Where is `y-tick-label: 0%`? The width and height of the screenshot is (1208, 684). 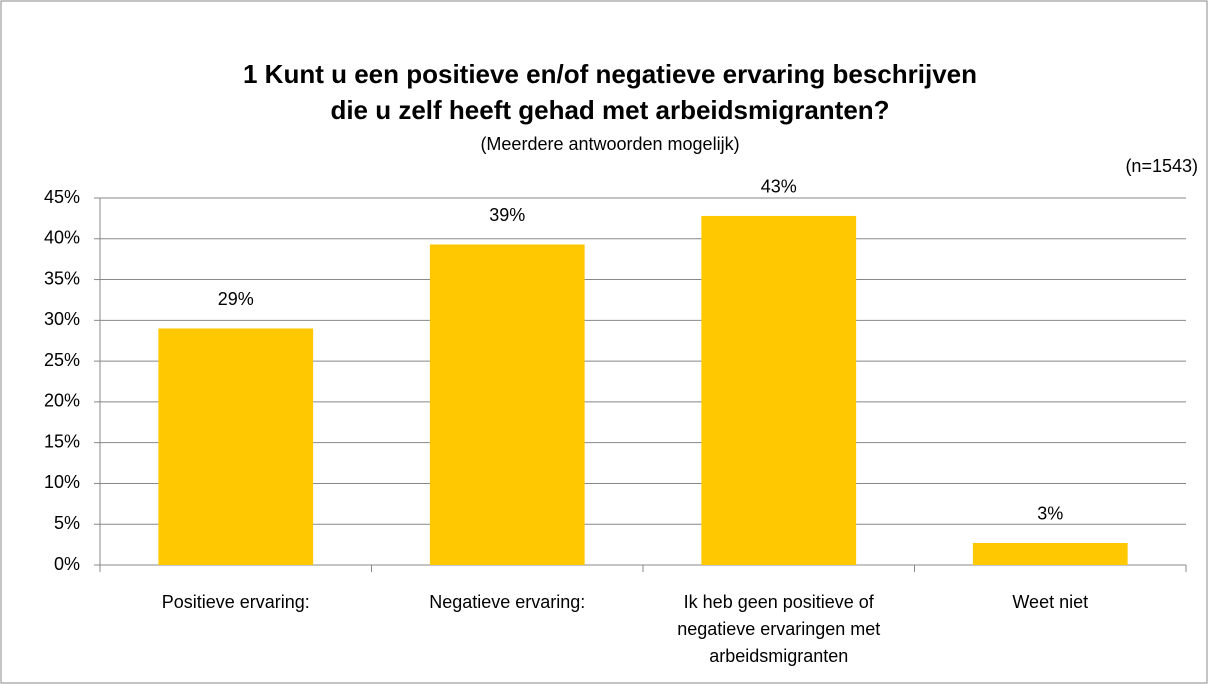 y-tick-label: 0% is located at coordinates (67, 564).